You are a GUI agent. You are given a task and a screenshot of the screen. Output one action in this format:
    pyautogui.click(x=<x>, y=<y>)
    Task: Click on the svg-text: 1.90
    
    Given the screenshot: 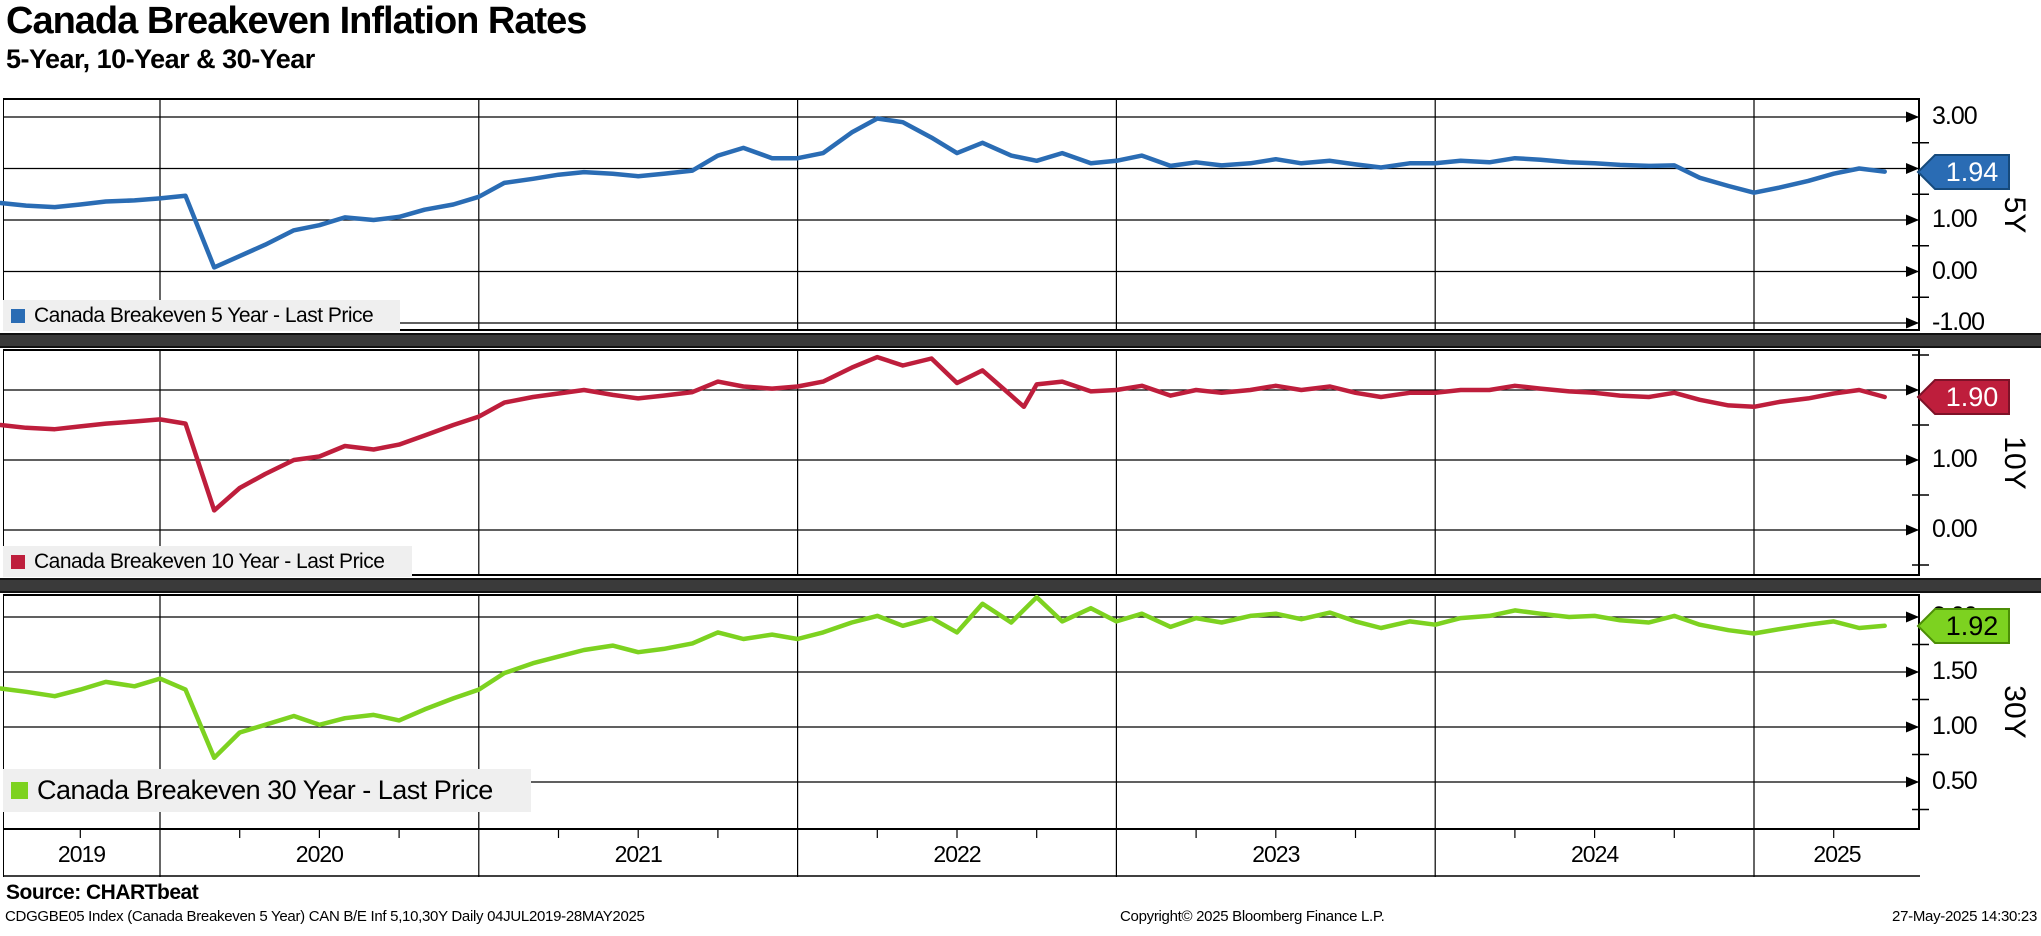 What is the action you would take?
    pyautogui.click(x=1972, y=397)
    